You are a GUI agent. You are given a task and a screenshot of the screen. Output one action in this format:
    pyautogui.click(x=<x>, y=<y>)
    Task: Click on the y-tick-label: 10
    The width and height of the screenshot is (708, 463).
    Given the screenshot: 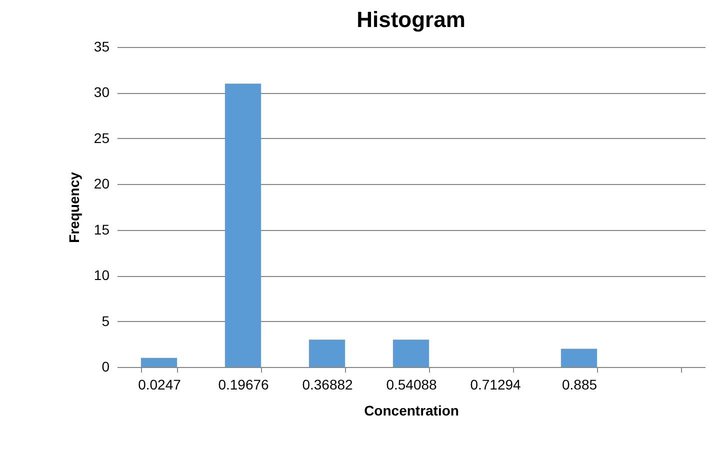 What is the action you would take?
    pyautogui.click(x=102, y=275)
    